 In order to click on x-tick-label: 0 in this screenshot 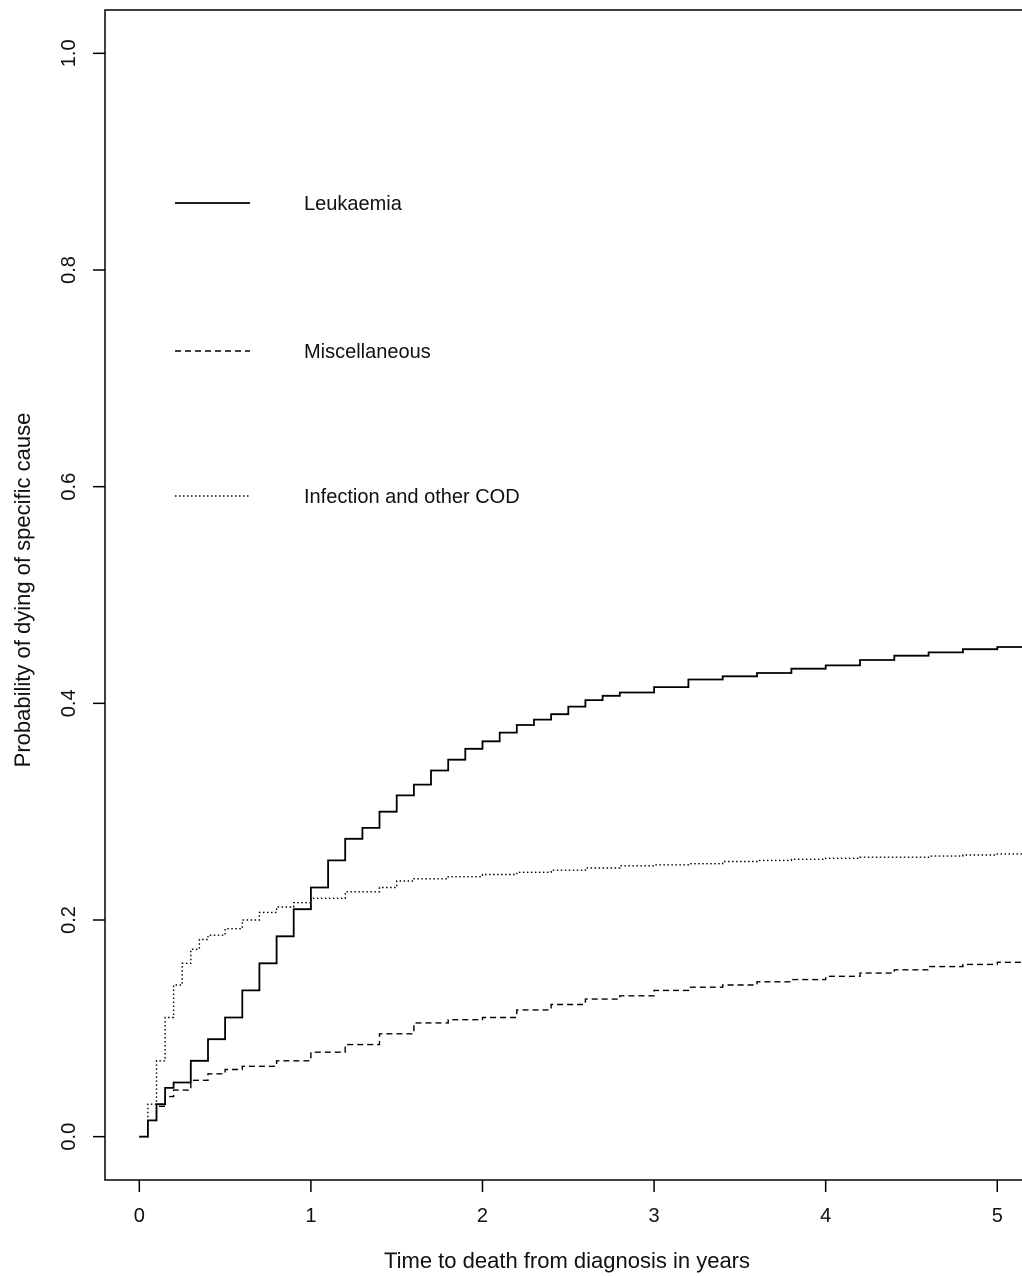, I will do `click(139, 1216)`.